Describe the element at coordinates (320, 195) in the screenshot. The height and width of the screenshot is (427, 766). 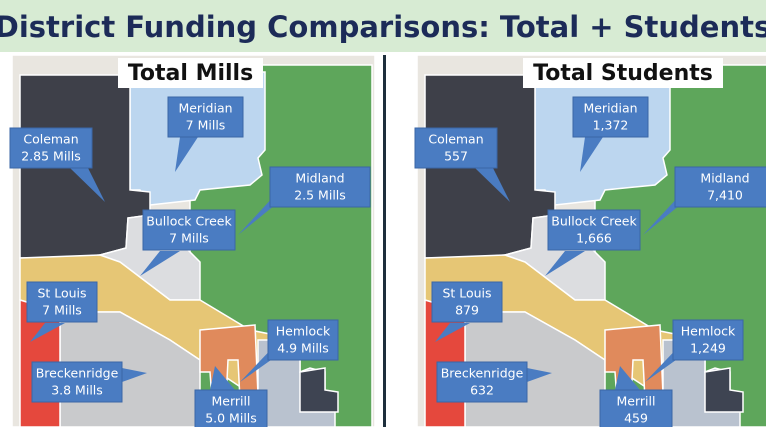
I see `district-value: 2.5 Mills` at that location.